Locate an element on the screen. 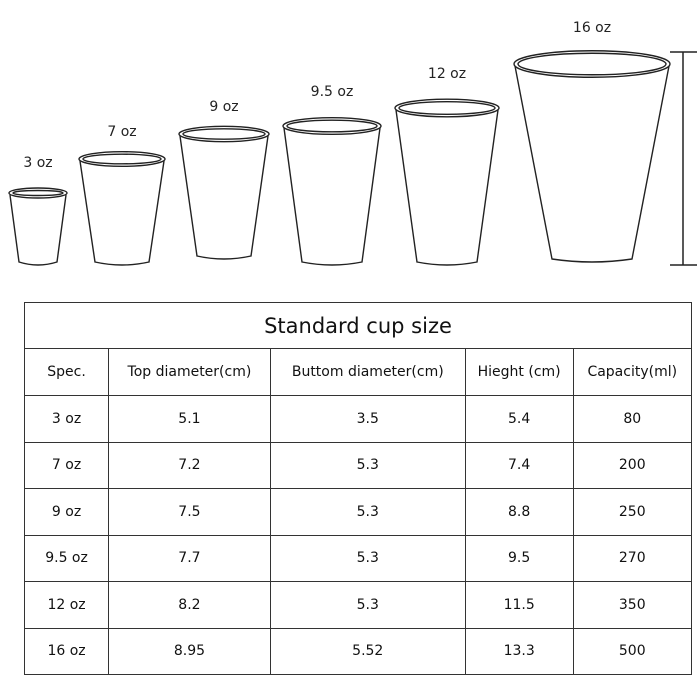 This screenshot has width=700, height=700. column-header: Top diameter(cm) is located at coordinates (189, 372).